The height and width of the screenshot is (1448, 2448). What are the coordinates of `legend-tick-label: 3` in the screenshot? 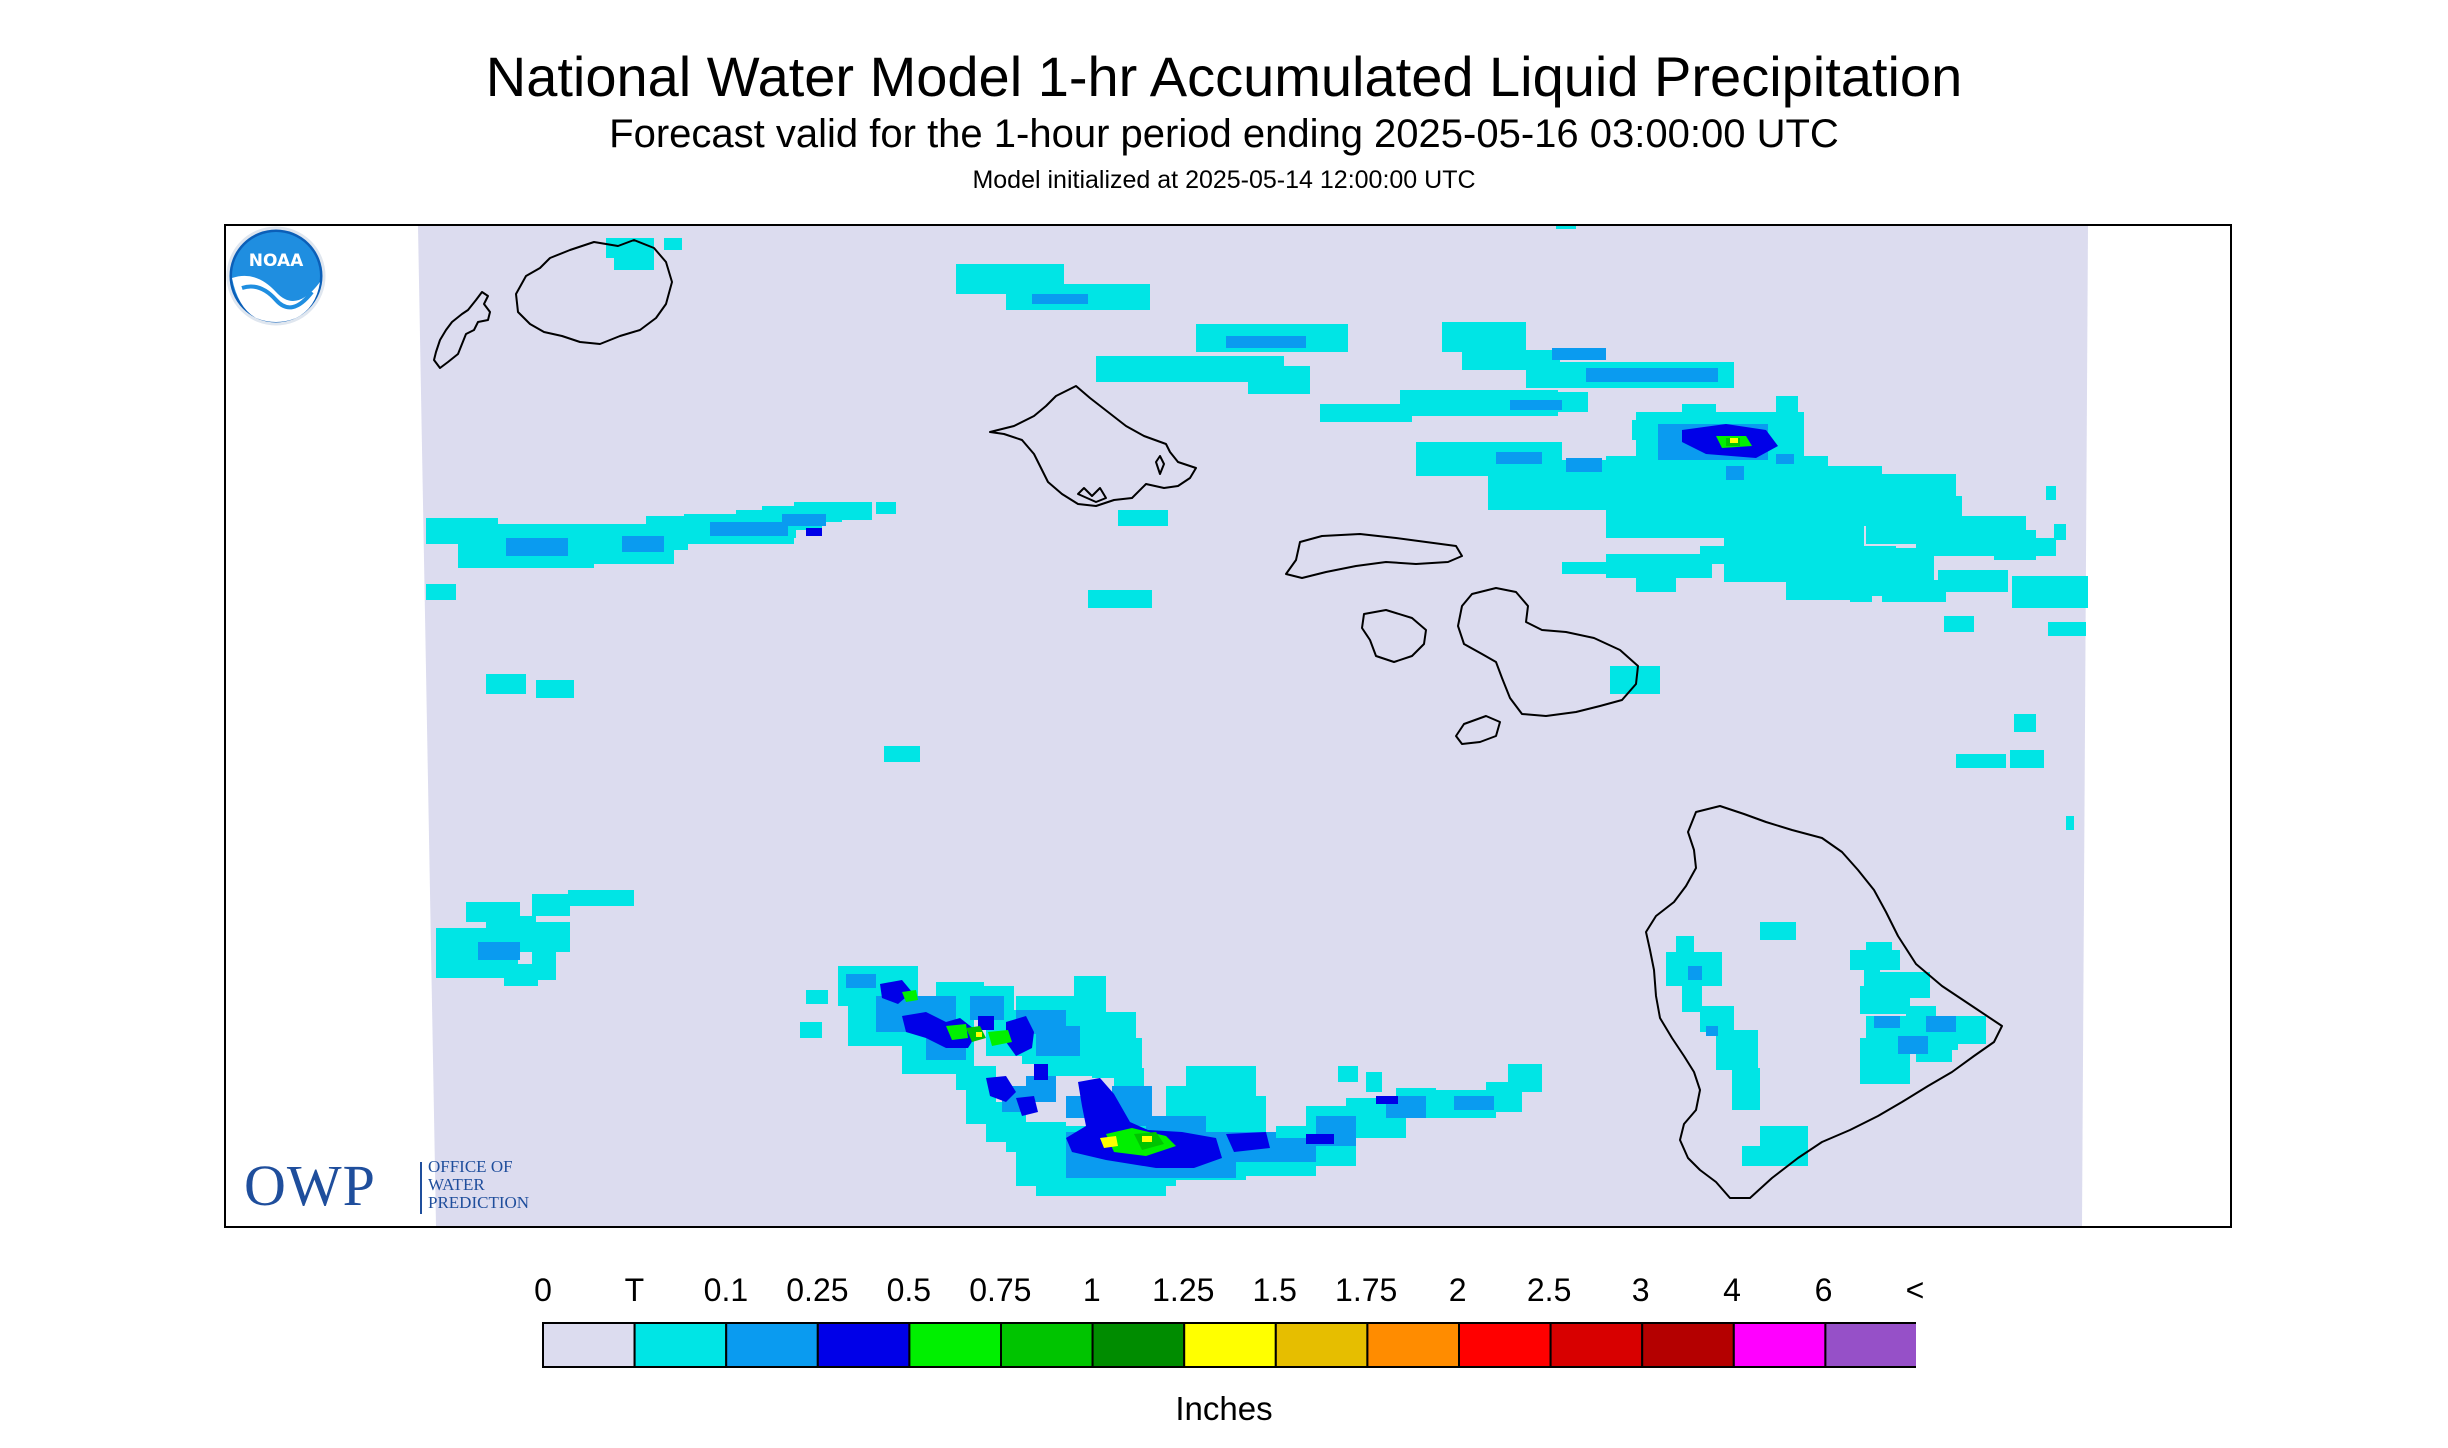 It's located at (1640, 1290).